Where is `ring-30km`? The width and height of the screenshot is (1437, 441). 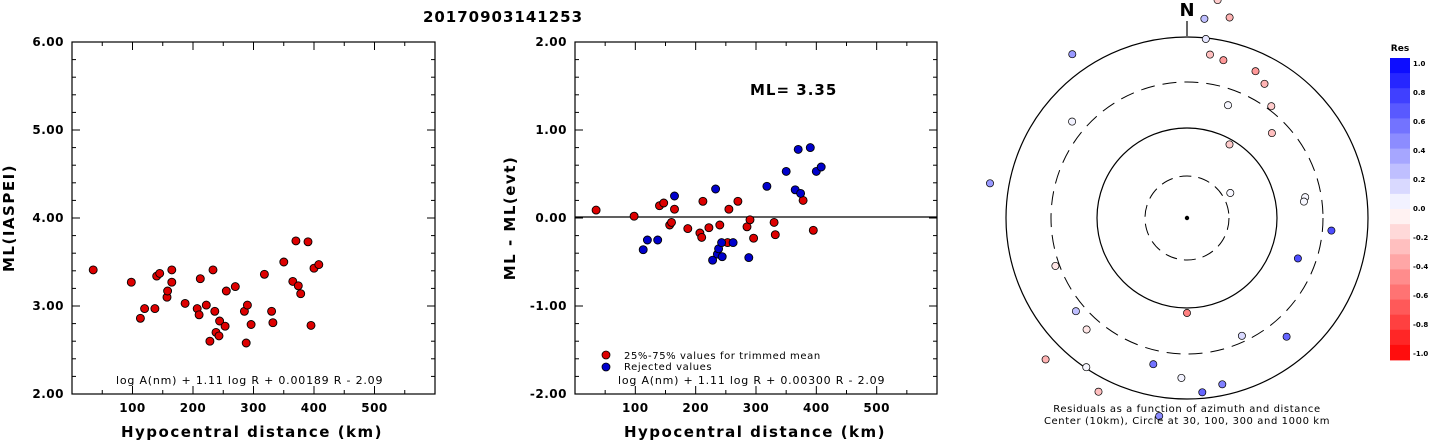
ring-30km is located at coordinates (1187, 218).